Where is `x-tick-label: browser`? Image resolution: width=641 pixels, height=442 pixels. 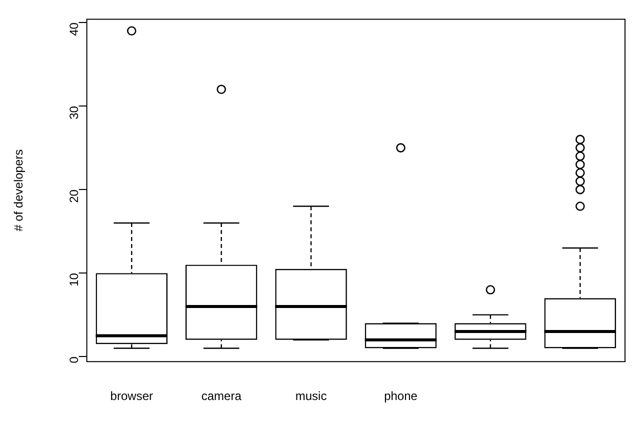 x-tick-label: browser is located at coordinates (131, 396).